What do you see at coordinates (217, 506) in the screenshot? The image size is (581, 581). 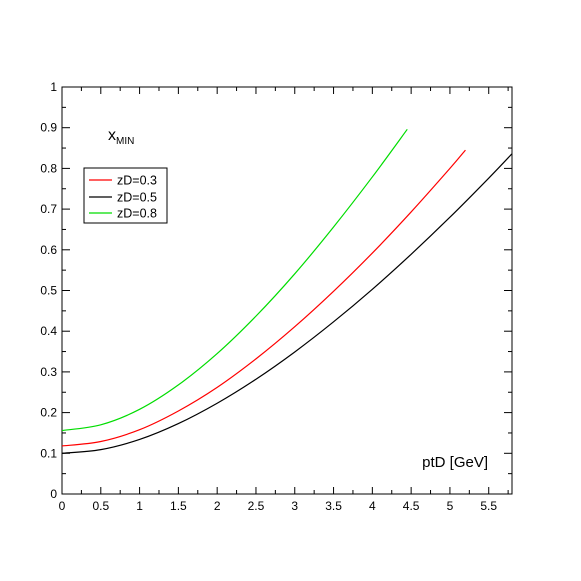 I see `x-tick-label: 2` at bounding box center [217, 506].